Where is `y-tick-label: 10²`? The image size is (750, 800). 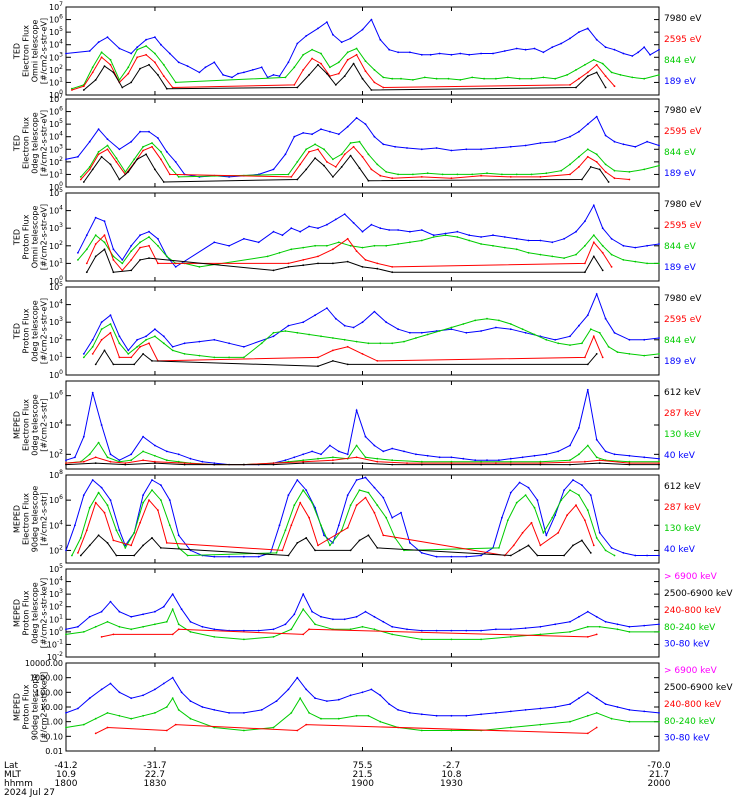 y-tick-label: 10² is located at coordinates (56, 161).